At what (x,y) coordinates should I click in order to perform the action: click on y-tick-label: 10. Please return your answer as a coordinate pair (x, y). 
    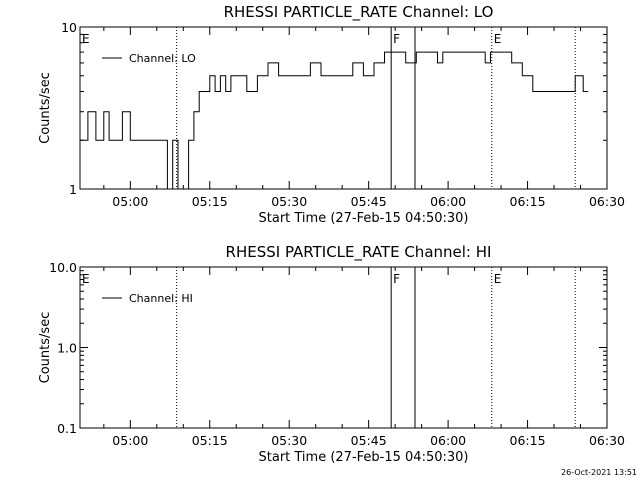
    Looking at the image, I should click on (69, 27).